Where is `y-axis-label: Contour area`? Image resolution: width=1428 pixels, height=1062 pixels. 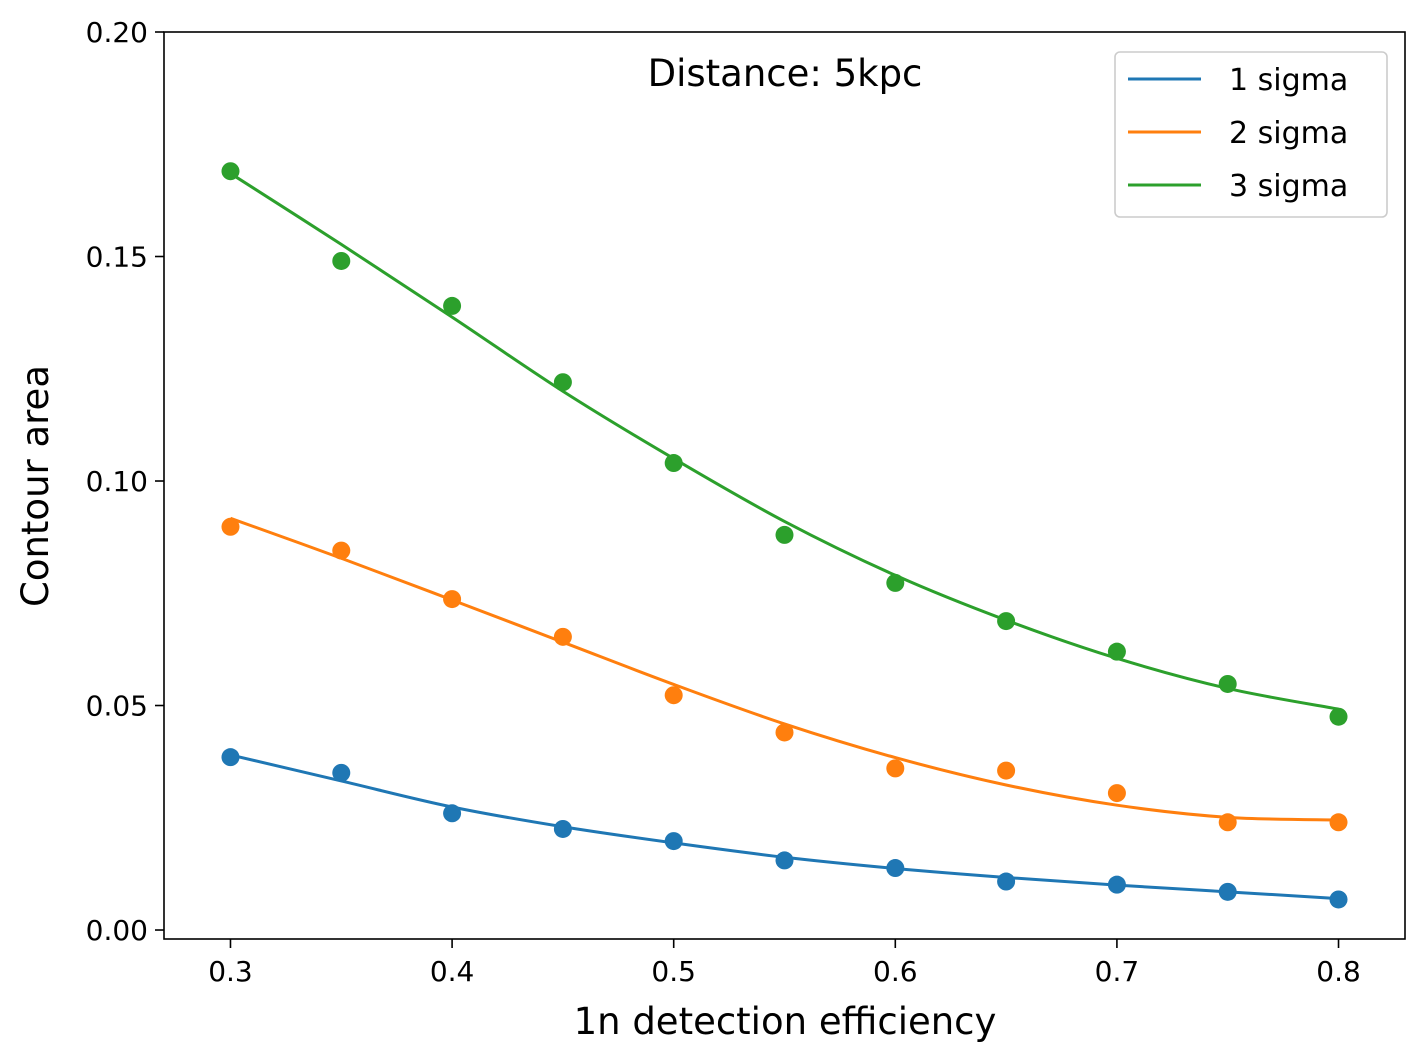 y-axis-label: Contour area is located at coordinates (35, 486).